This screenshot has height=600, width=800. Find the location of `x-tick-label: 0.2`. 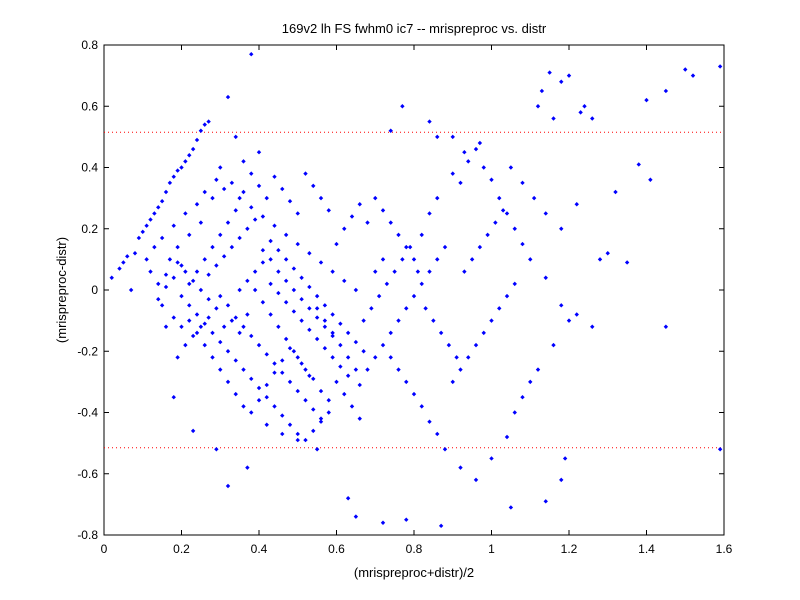

x-tick-label: 0.2 is located at coordinates (181, 549).